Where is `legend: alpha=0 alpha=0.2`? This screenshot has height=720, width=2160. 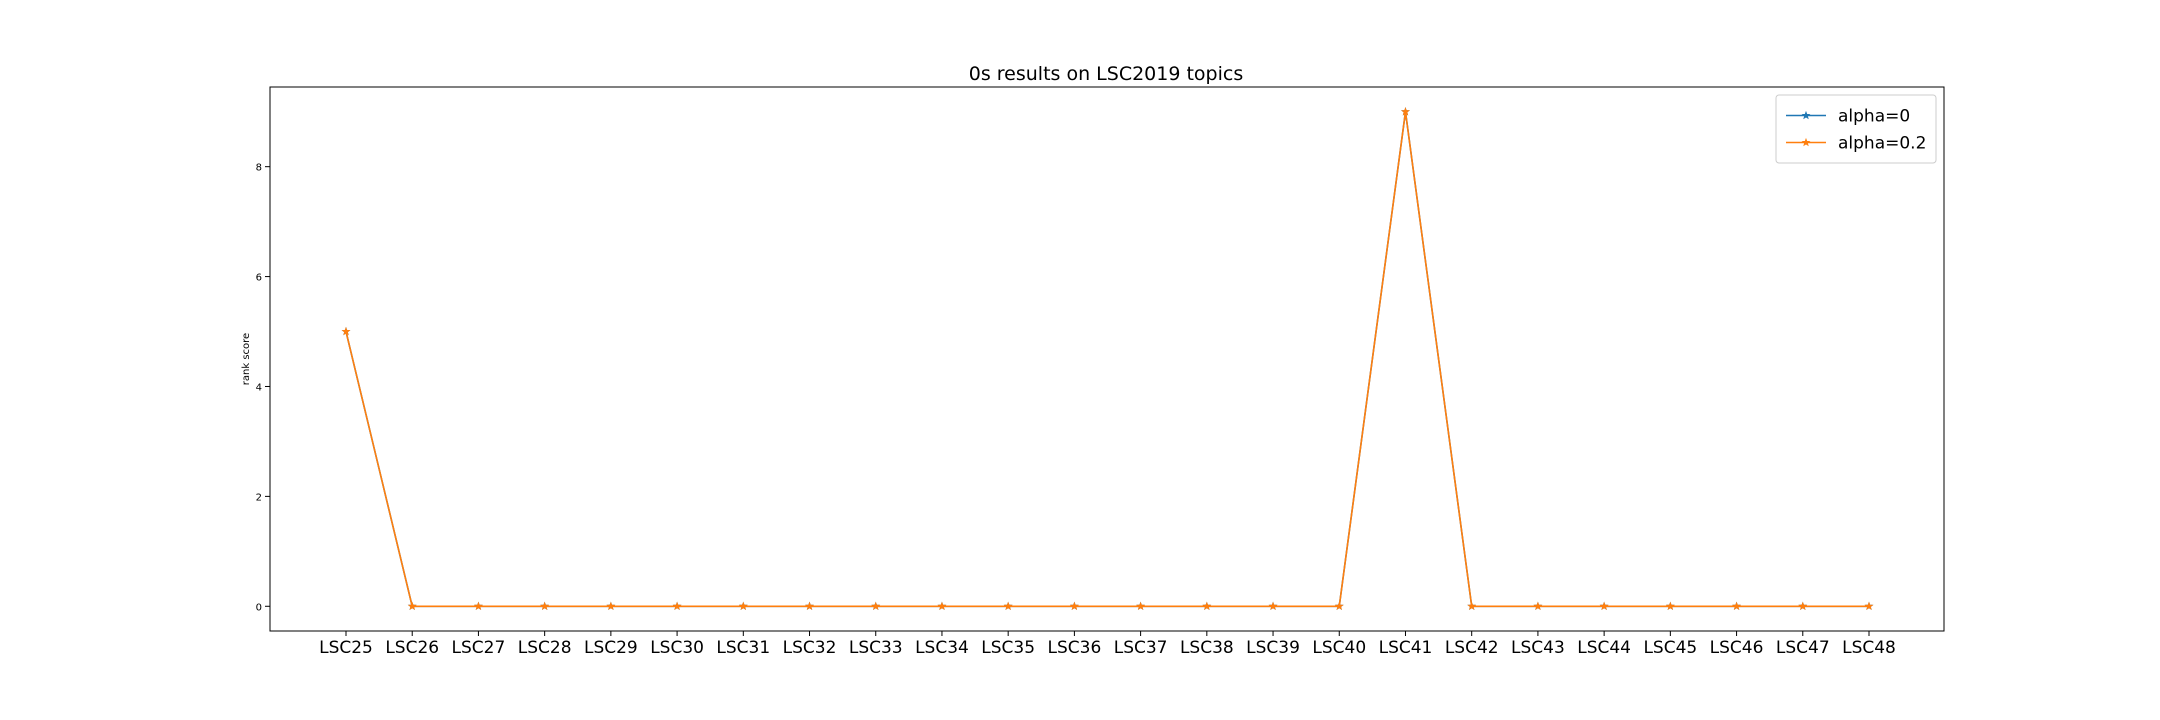
legend: alpha=0 alpha=0.2 is located at coordinates (1856, 129).